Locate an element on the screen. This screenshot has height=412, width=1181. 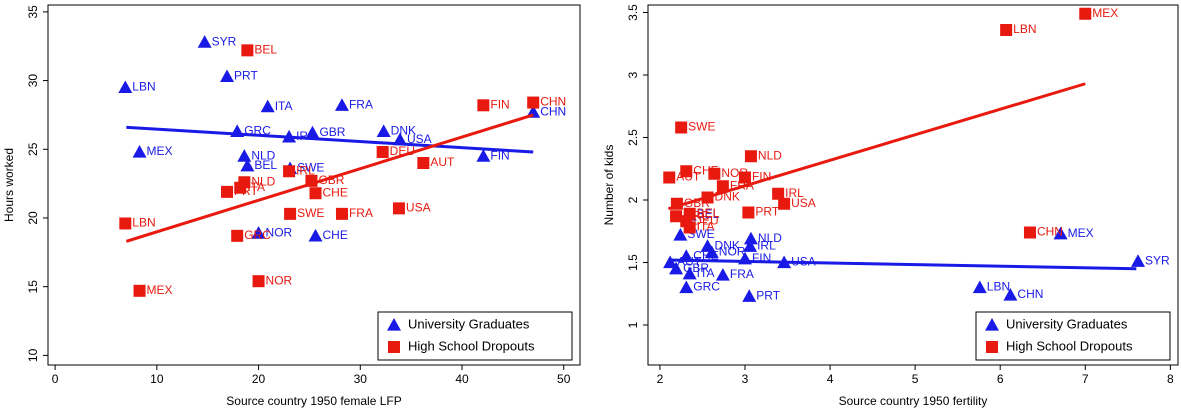
x-tick-label: 10 is located at coordinates (157, 379).